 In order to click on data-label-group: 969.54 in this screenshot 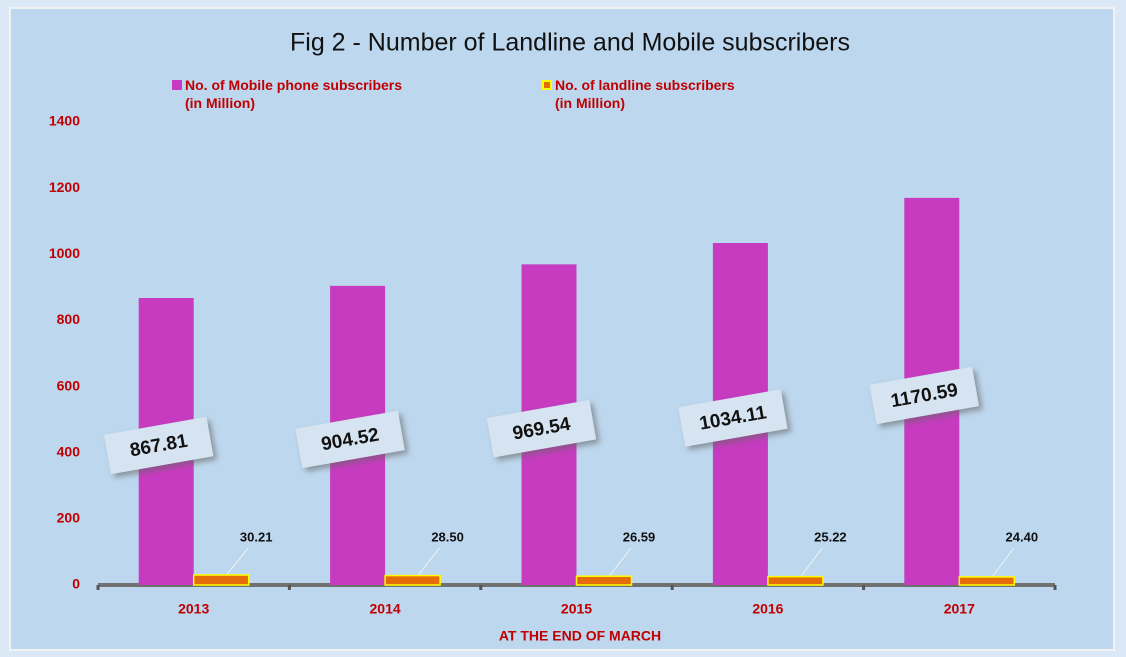, I will do `click(541, 428)`.